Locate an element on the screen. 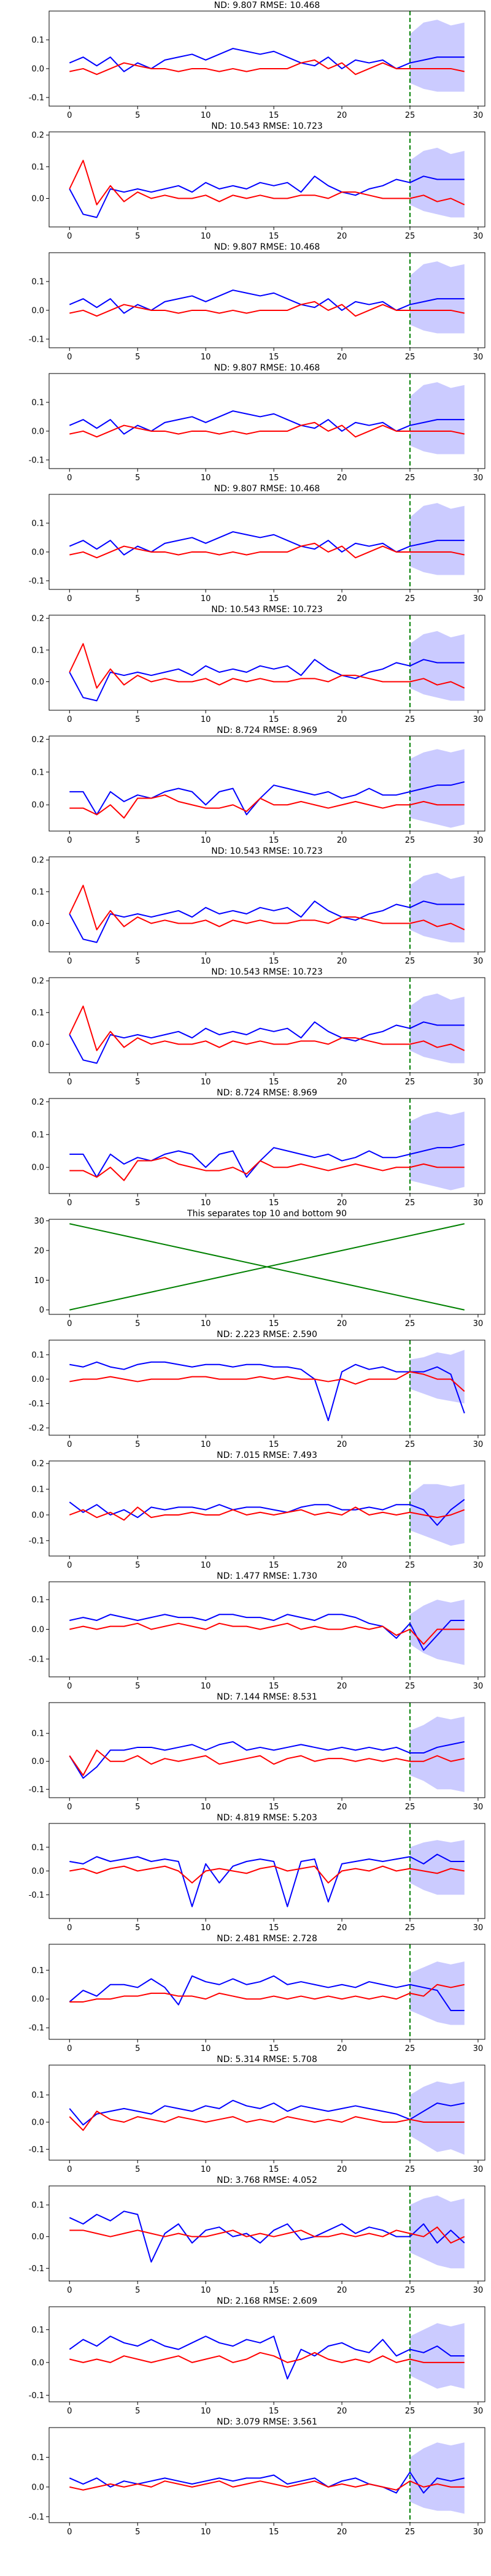  y-tick-label: 0 is located at coordinates (42, 1310).